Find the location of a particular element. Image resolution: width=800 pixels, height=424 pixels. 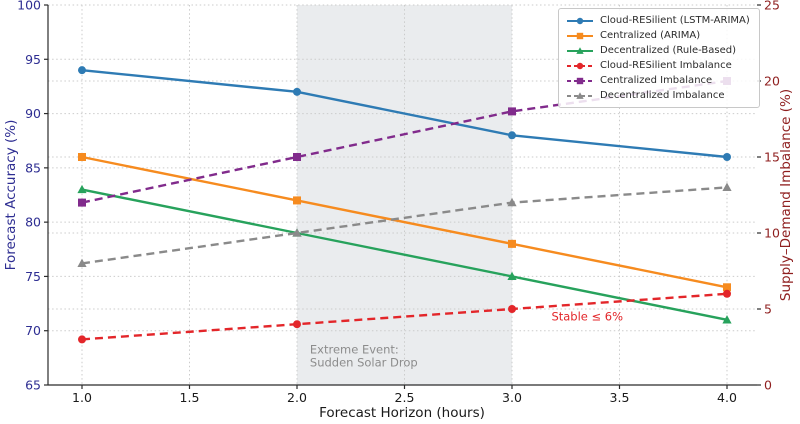

x-tick-label: 4.0 is located at coordinates (727, 397).